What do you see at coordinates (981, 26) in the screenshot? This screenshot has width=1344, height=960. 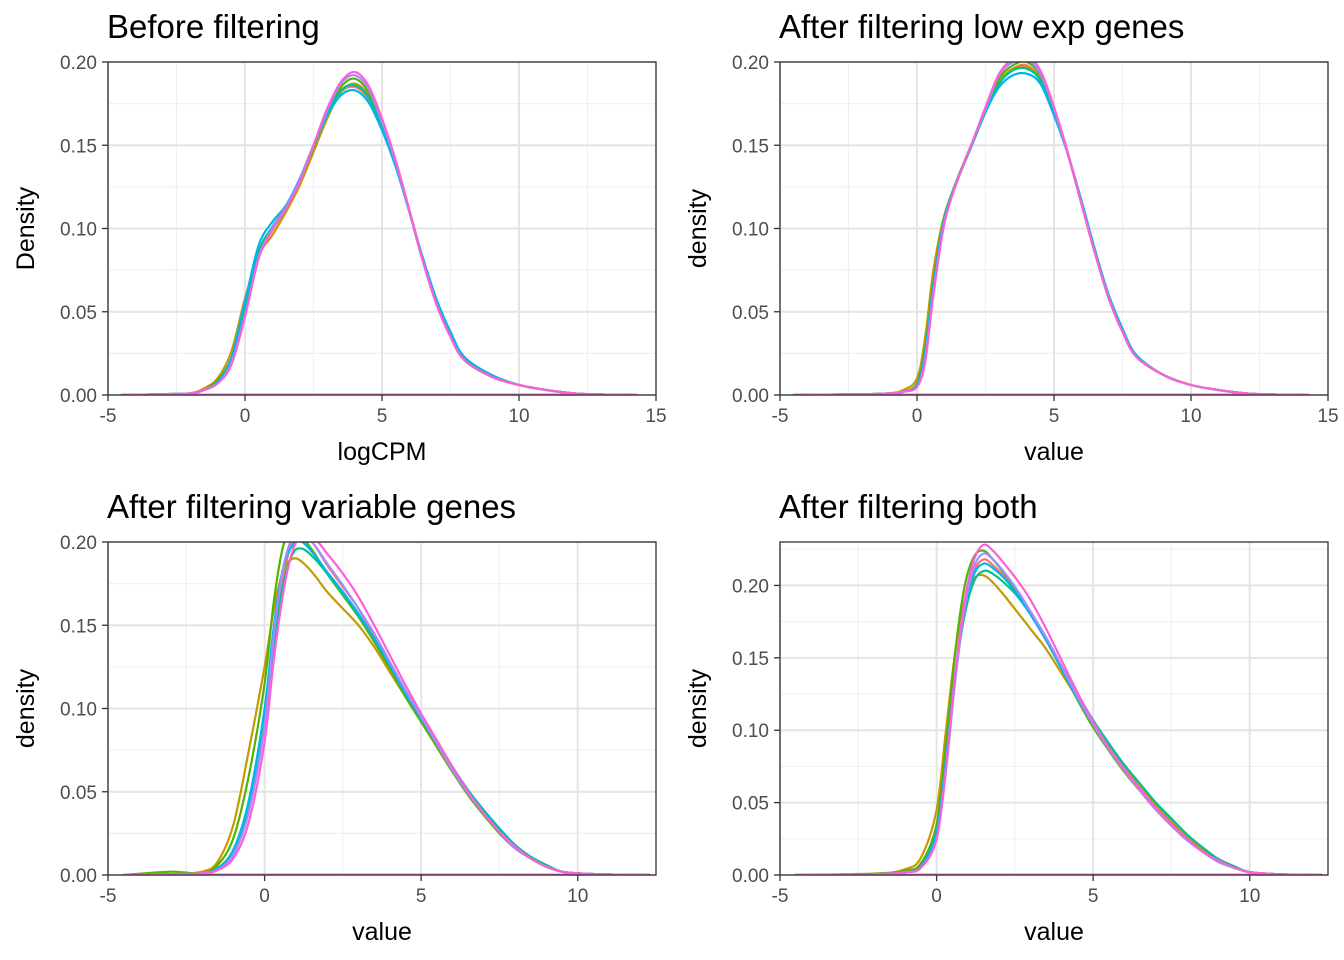 I see `chart-title: After filtering low exp genes` at bounding box center [981, 26].